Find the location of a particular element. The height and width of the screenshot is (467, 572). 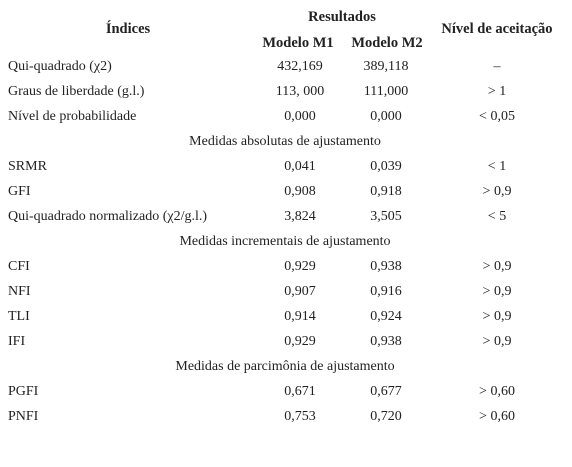

cell: 0,720 is located at coordinates (386, 416).